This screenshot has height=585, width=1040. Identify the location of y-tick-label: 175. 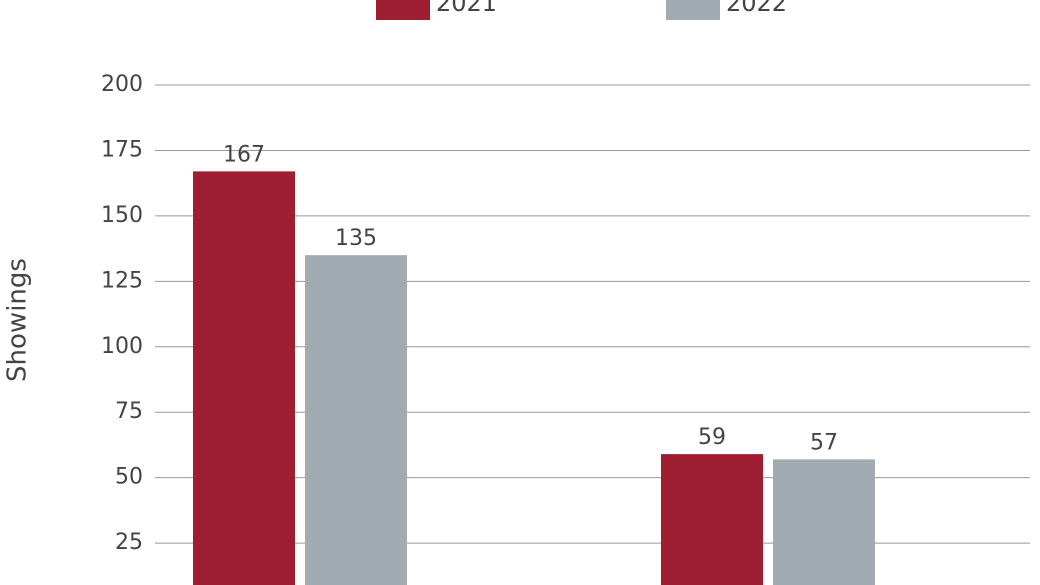
(122, 149).